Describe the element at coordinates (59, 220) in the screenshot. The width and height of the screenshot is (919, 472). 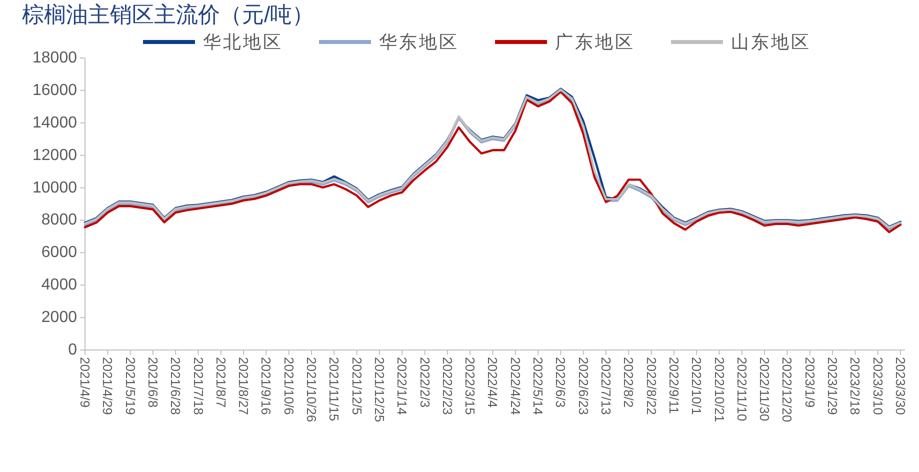
I see `y-tick-label: 8000` at that location.